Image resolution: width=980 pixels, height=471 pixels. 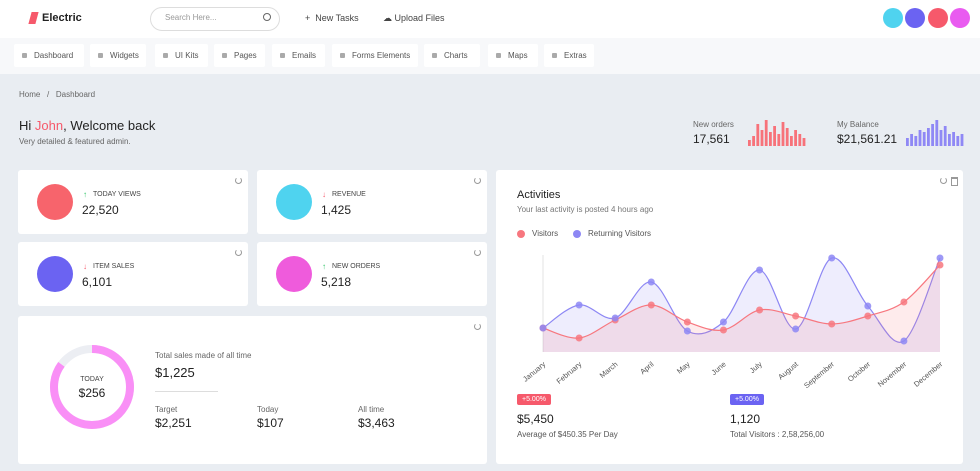 What do you see at coordinates (535, 419) in the screenshot?
I see `activity-value: $5,450` at bounding box center [535, 419].